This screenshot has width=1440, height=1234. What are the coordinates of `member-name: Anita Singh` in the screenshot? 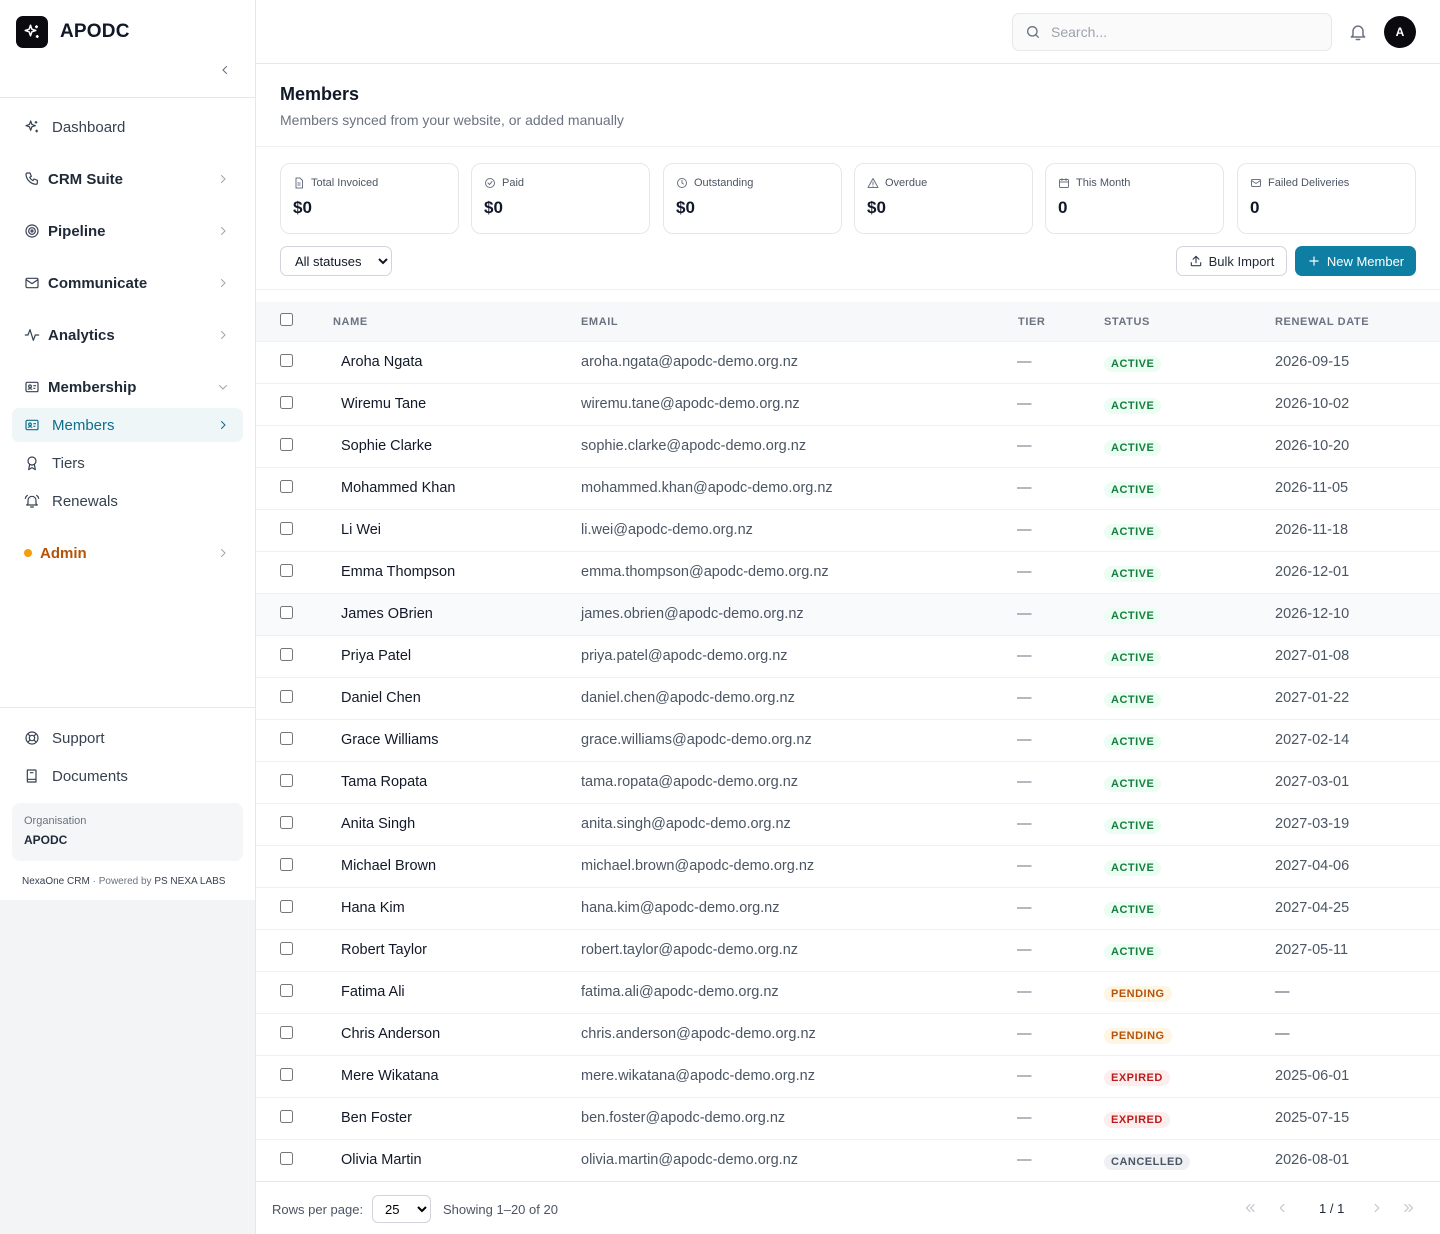 It's located at (378, 824).